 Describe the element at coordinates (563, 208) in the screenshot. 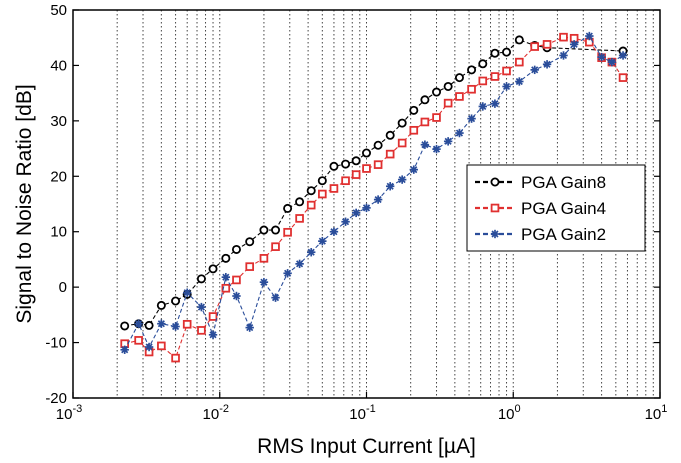

I see `legend-label: PGA Gain4` at that location.